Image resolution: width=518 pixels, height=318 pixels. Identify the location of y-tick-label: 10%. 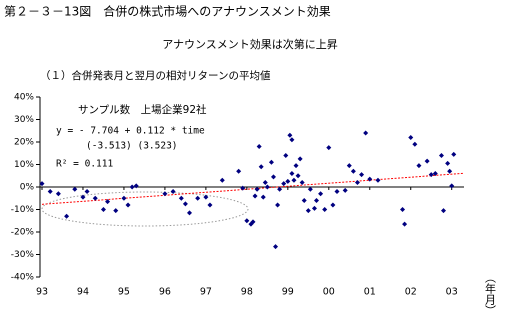
(24, 165).